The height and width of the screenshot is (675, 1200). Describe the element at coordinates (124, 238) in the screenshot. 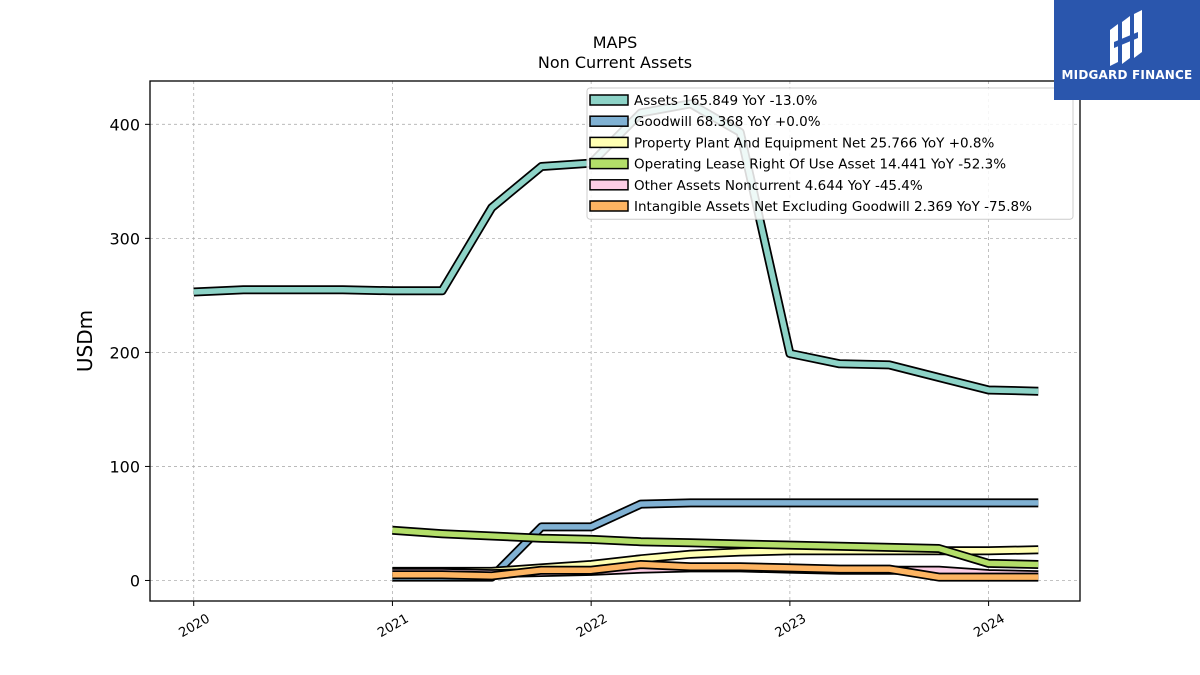

I see `y-tick-label: 300` at that location.